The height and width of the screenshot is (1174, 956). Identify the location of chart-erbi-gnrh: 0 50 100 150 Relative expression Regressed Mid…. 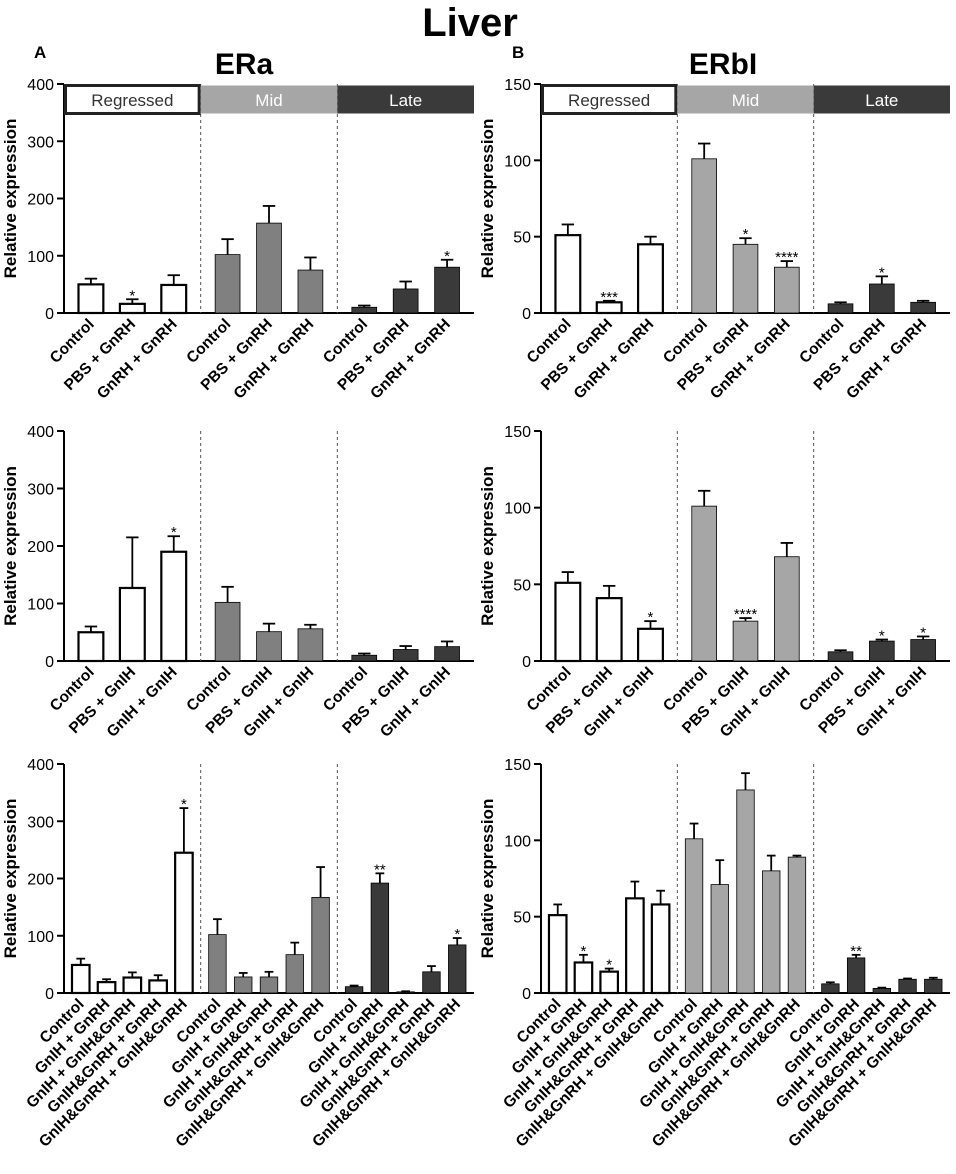
(714, 239).